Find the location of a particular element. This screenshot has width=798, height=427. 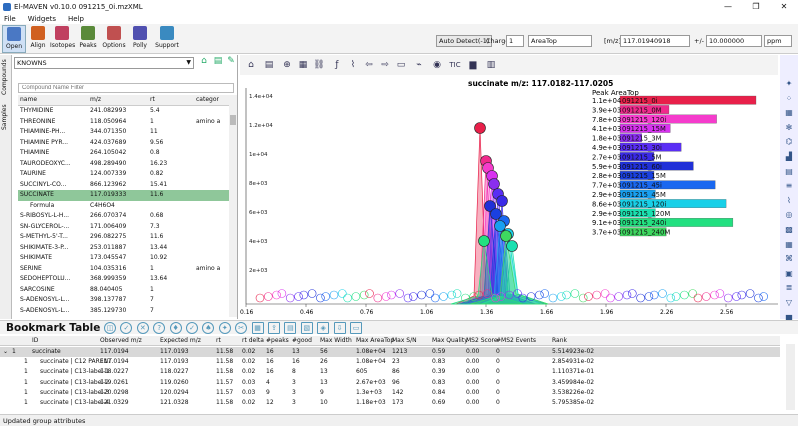

scatter-icon: ⁘ is located at coordinates (789, 98).